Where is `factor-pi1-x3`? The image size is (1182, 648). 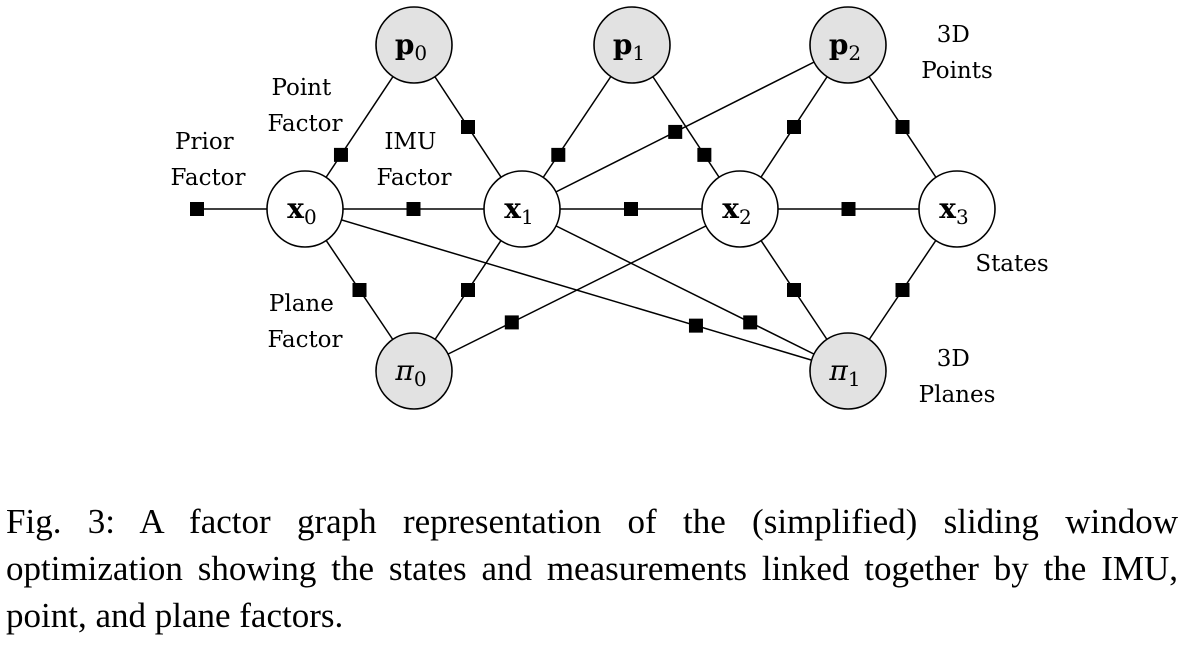
factor-pi1-x3 is located at coordinates (902, 290).